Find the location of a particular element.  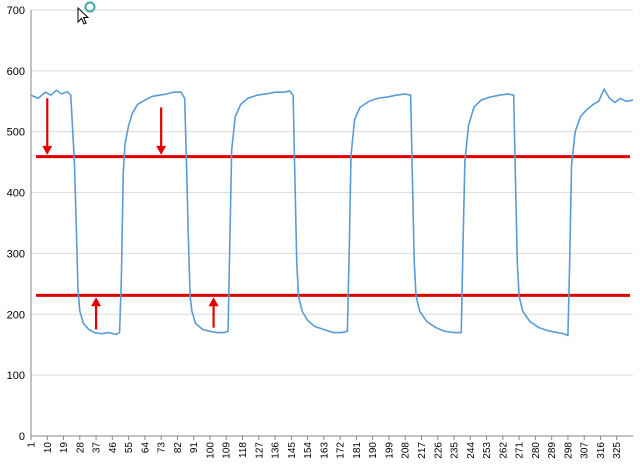

y-tick-label: 0 is located at coordinates (22, 437).